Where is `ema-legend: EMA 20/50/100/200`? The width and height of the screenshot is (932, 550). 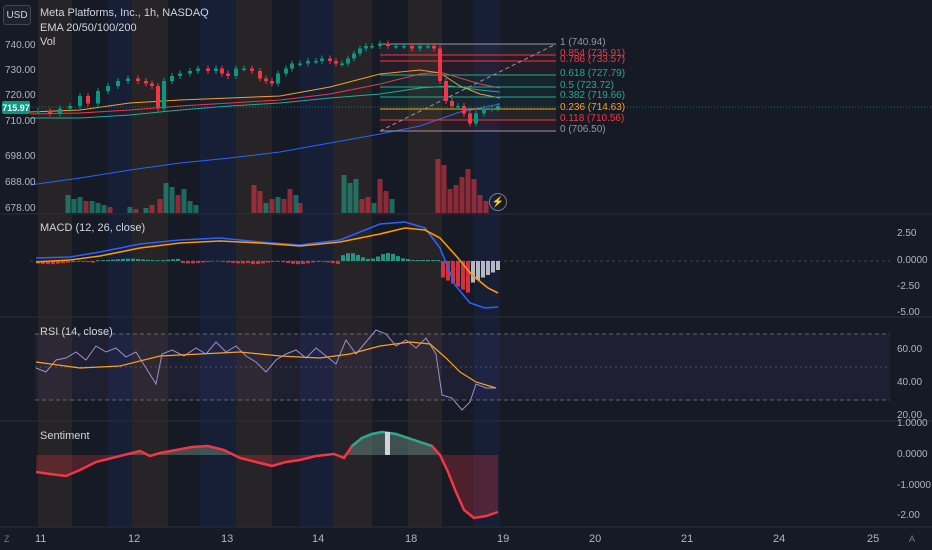
ema-legend: EMA 20/50/100/200 is located at coordinates (88, 28).